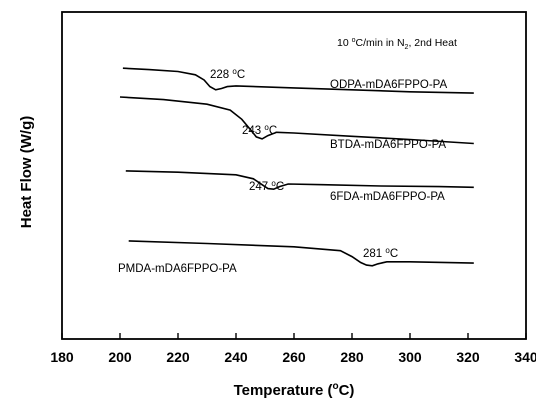 Image resolution: width=536 pixels, height=403 pixels. I want to click on condition-note: 10 oC/min in N2, 2nd Heat, so click(397, 44).